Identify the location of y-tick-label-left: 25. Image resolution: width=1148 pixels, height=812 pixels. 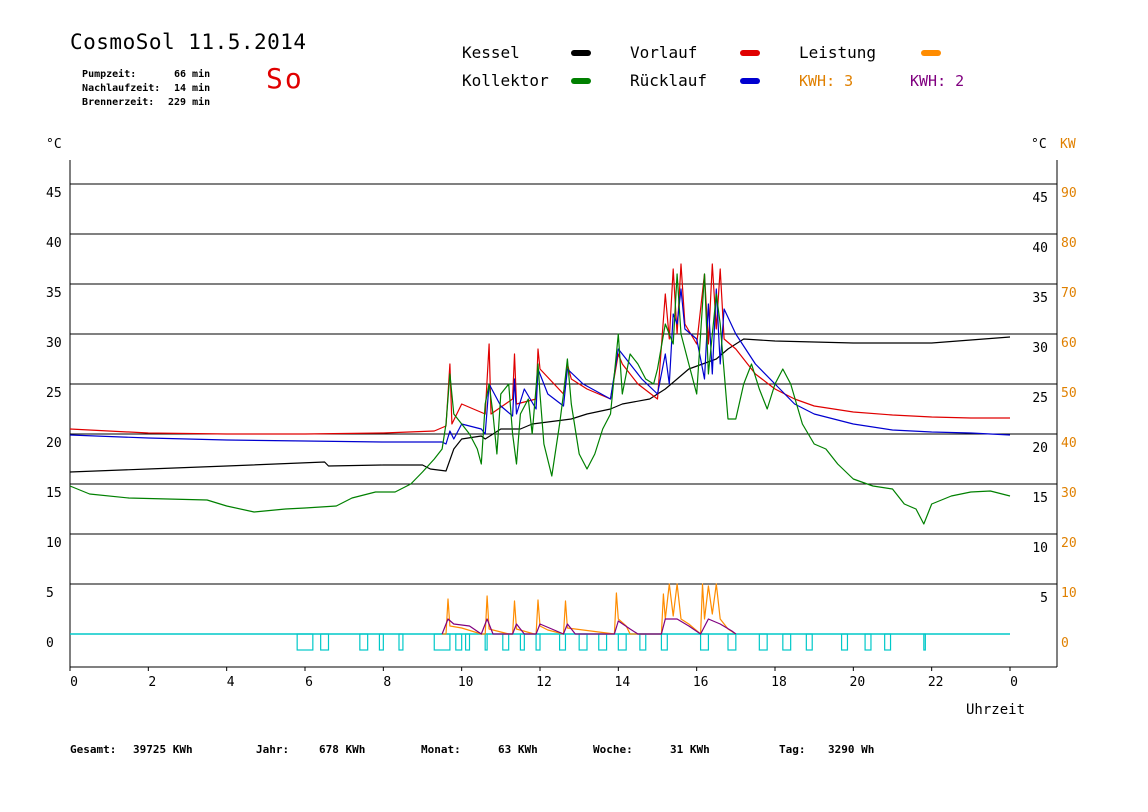
(54, 393).